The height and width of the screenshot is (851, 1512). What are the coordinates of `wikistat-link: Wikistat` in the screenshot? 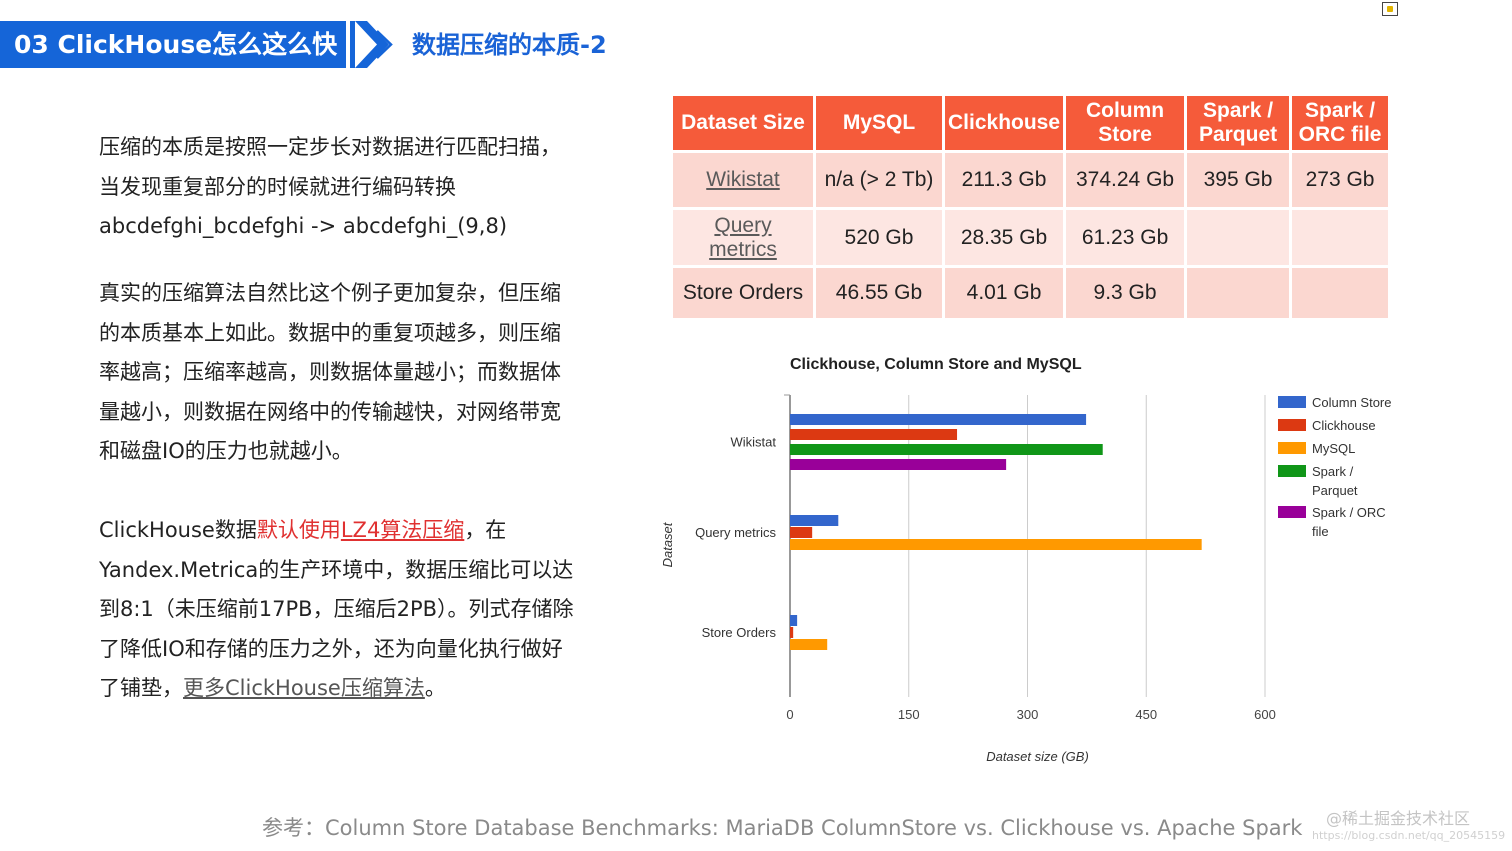 It's located at (743, 179).